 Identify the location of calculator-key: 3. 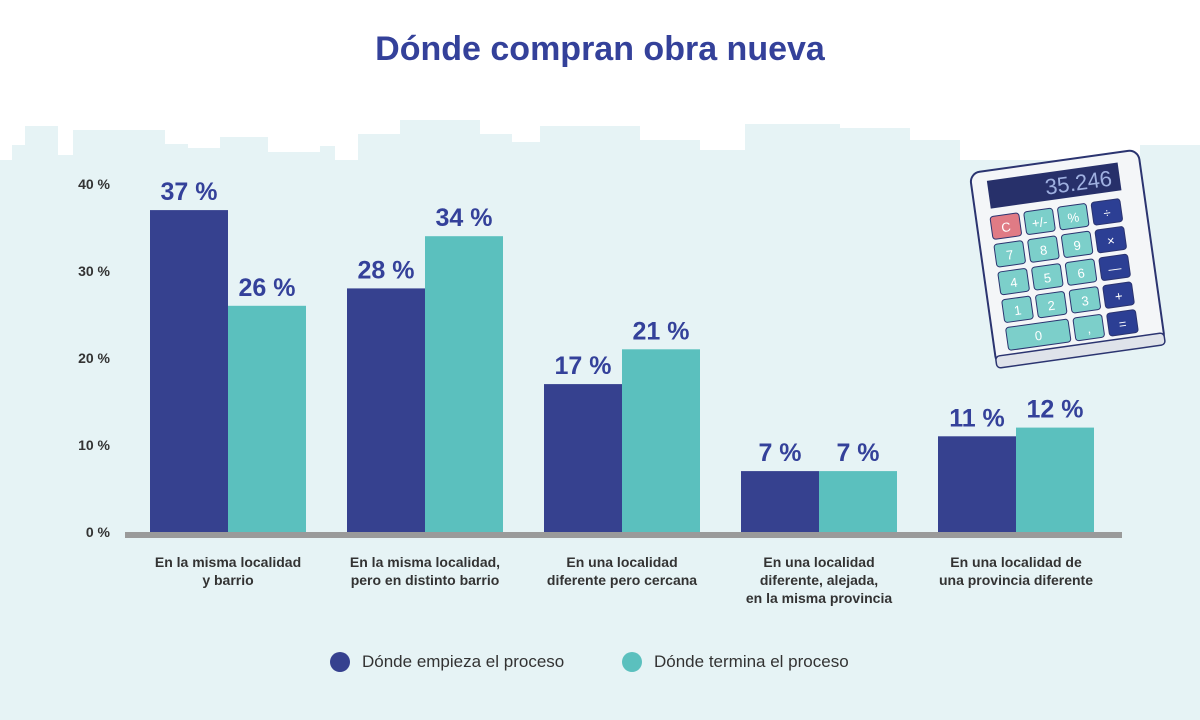
(1084, 300).